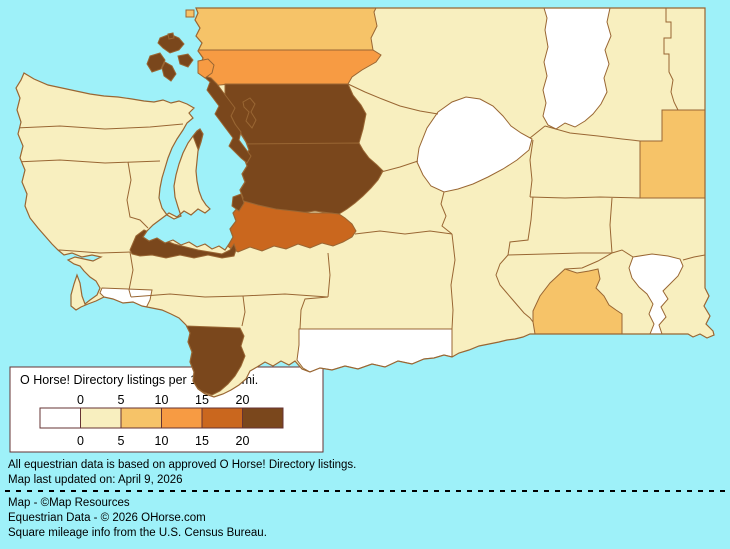  Describe the element at coordinates (656, 294) in the screenshot. I see `county-garfield` at that location.